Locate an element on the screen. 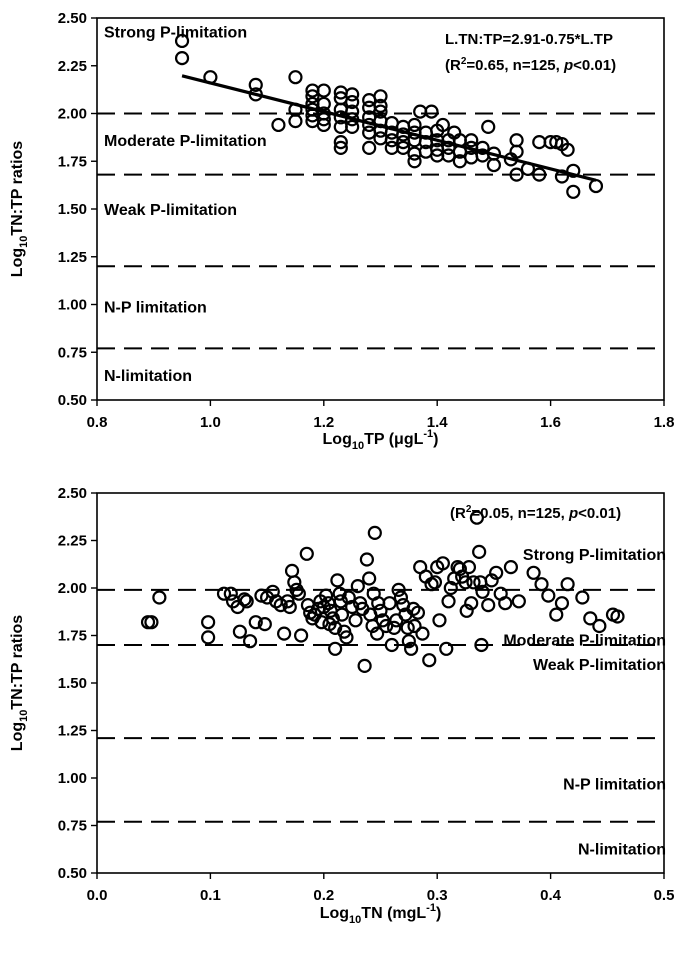 The width and height of the screenshot is (698, 964). x-label-text: TN (mgL is located at coordinates (393, 913).